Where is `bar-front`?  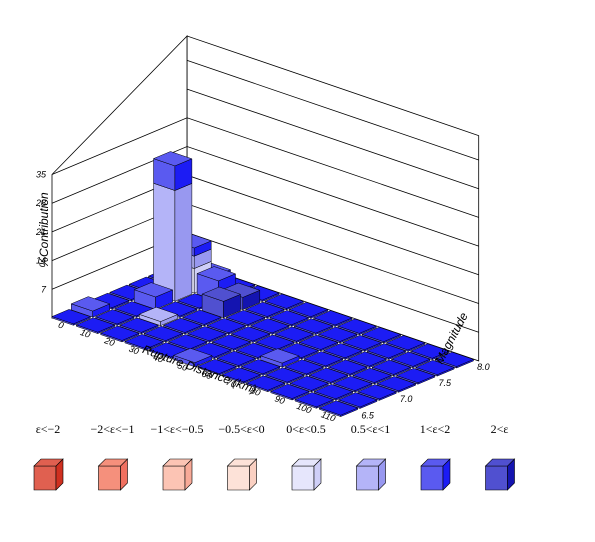 bar-front is located at coordinates (164, 242).